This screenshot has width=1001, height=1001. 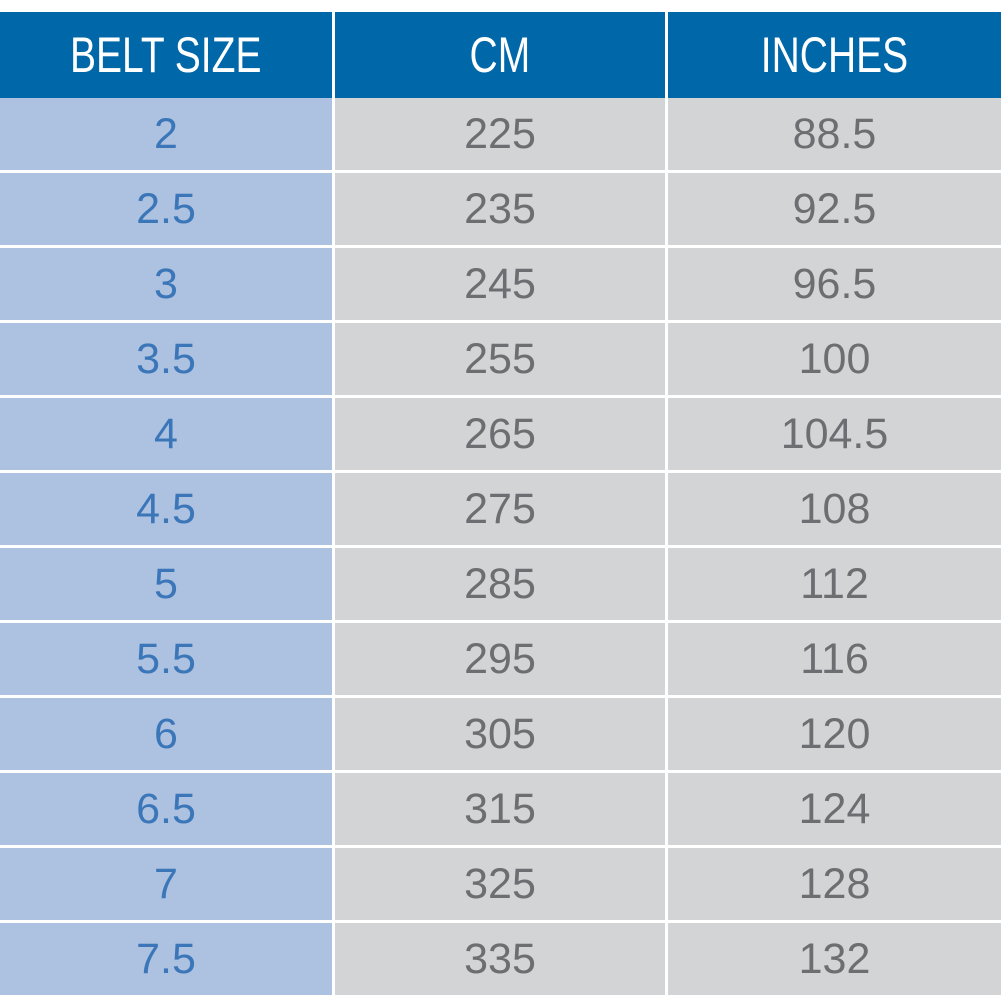 What do you see at coordinates (500, 809) in the screenshot?
I see `value-cell: 315` at bounding box center [500, 809].